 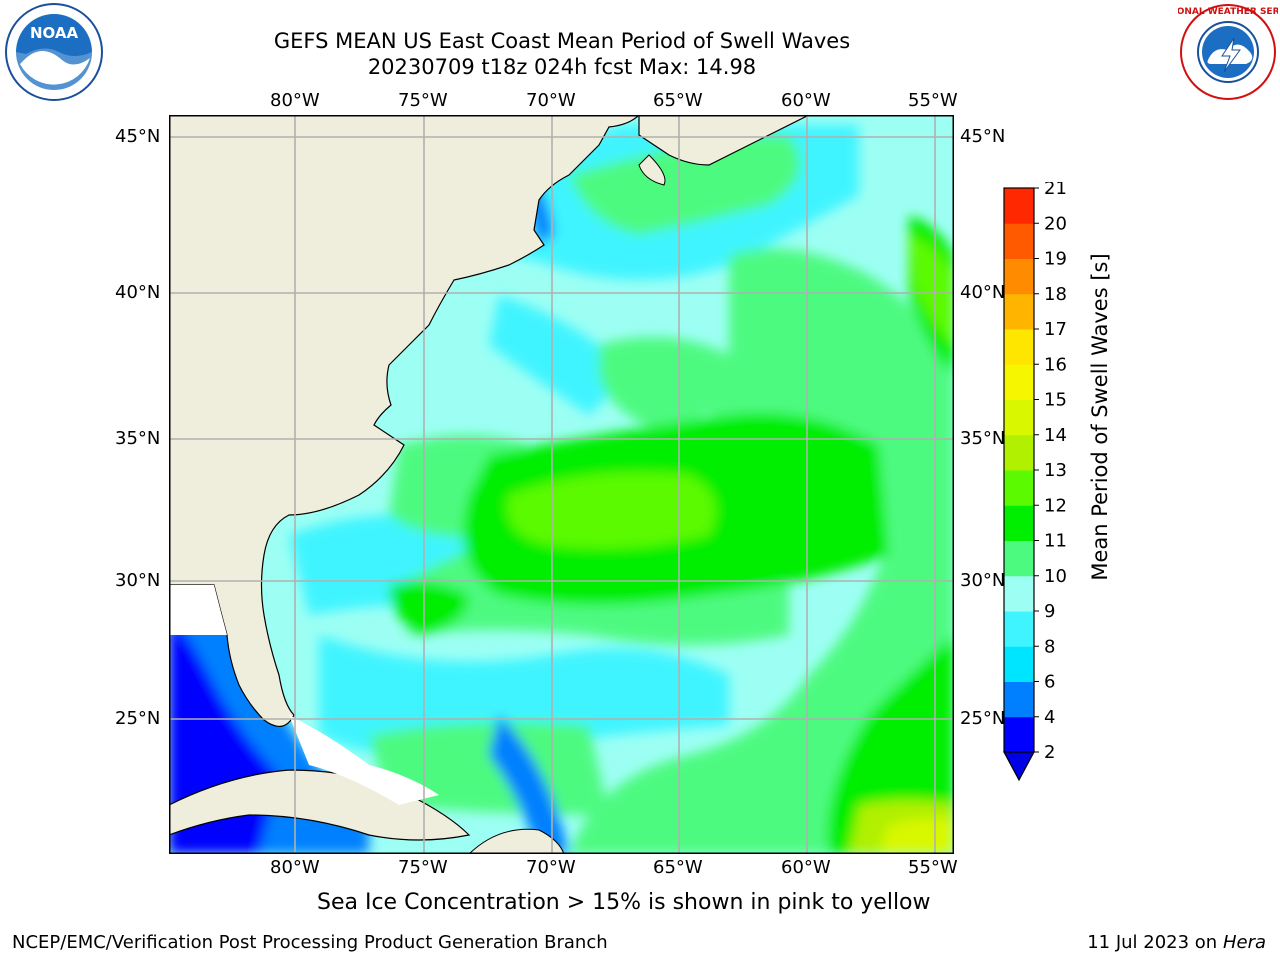 I want to click on lat-label-left: 35°N, so click(x=138, y=438).